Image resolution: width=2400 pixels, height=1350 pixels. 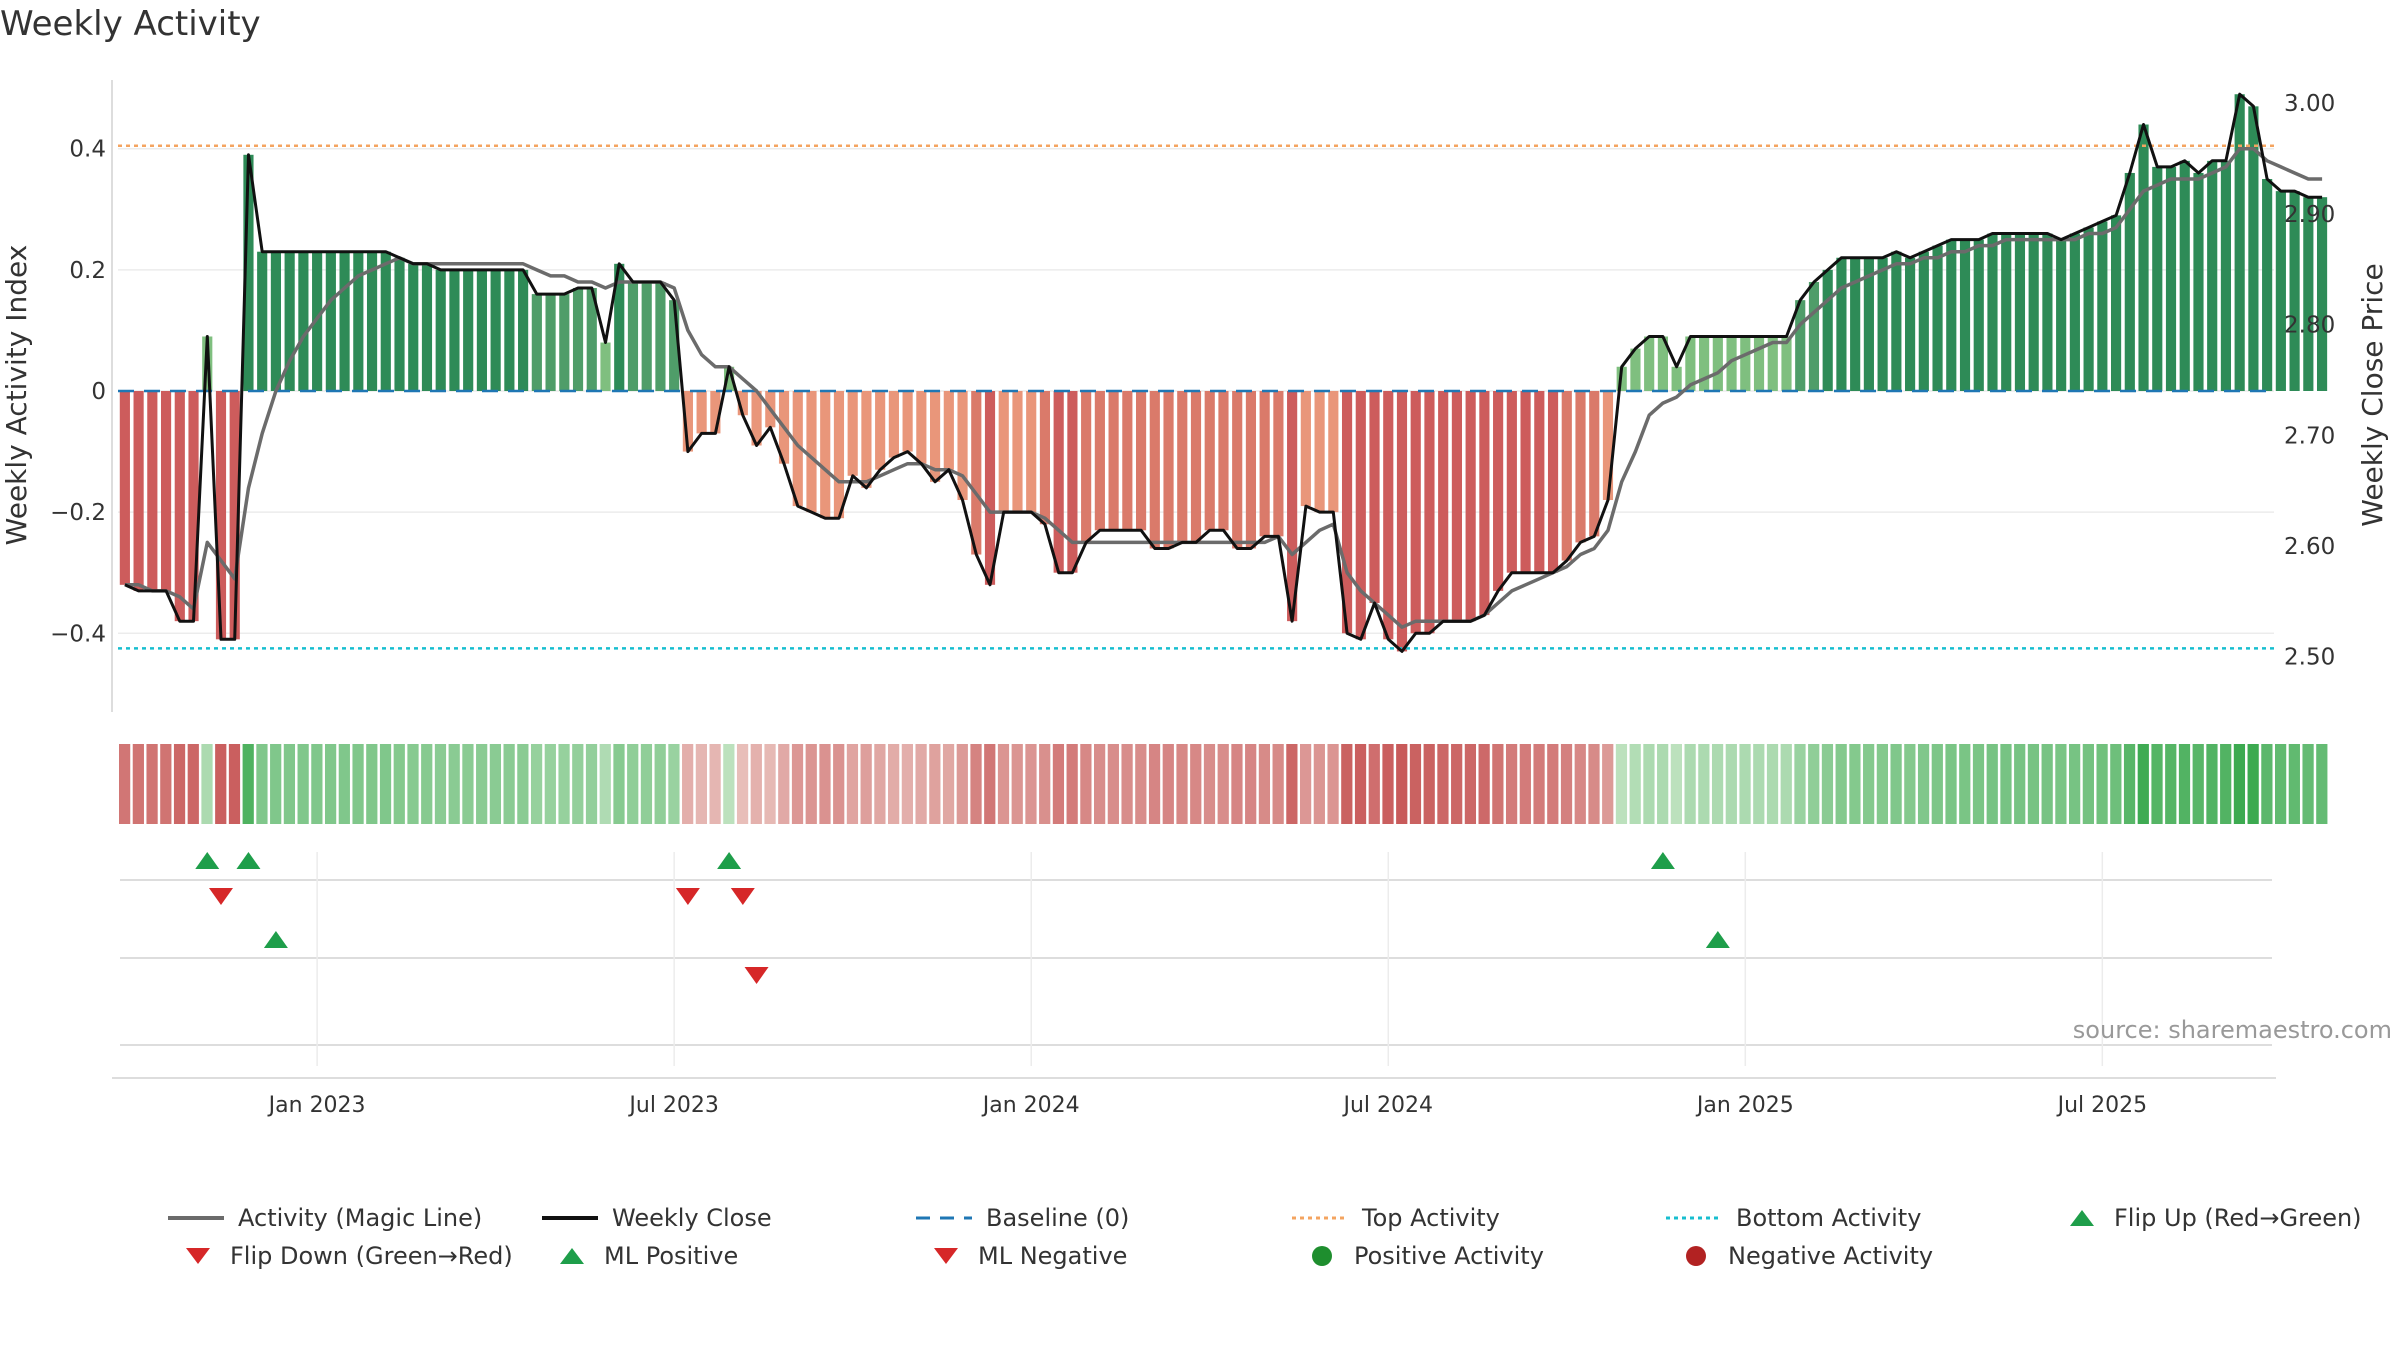 What do you see at coordinates (1829, 1218) in the screenshot?
I see `legend-label: Bottom Activity` at bounding box center [1829, 1218].